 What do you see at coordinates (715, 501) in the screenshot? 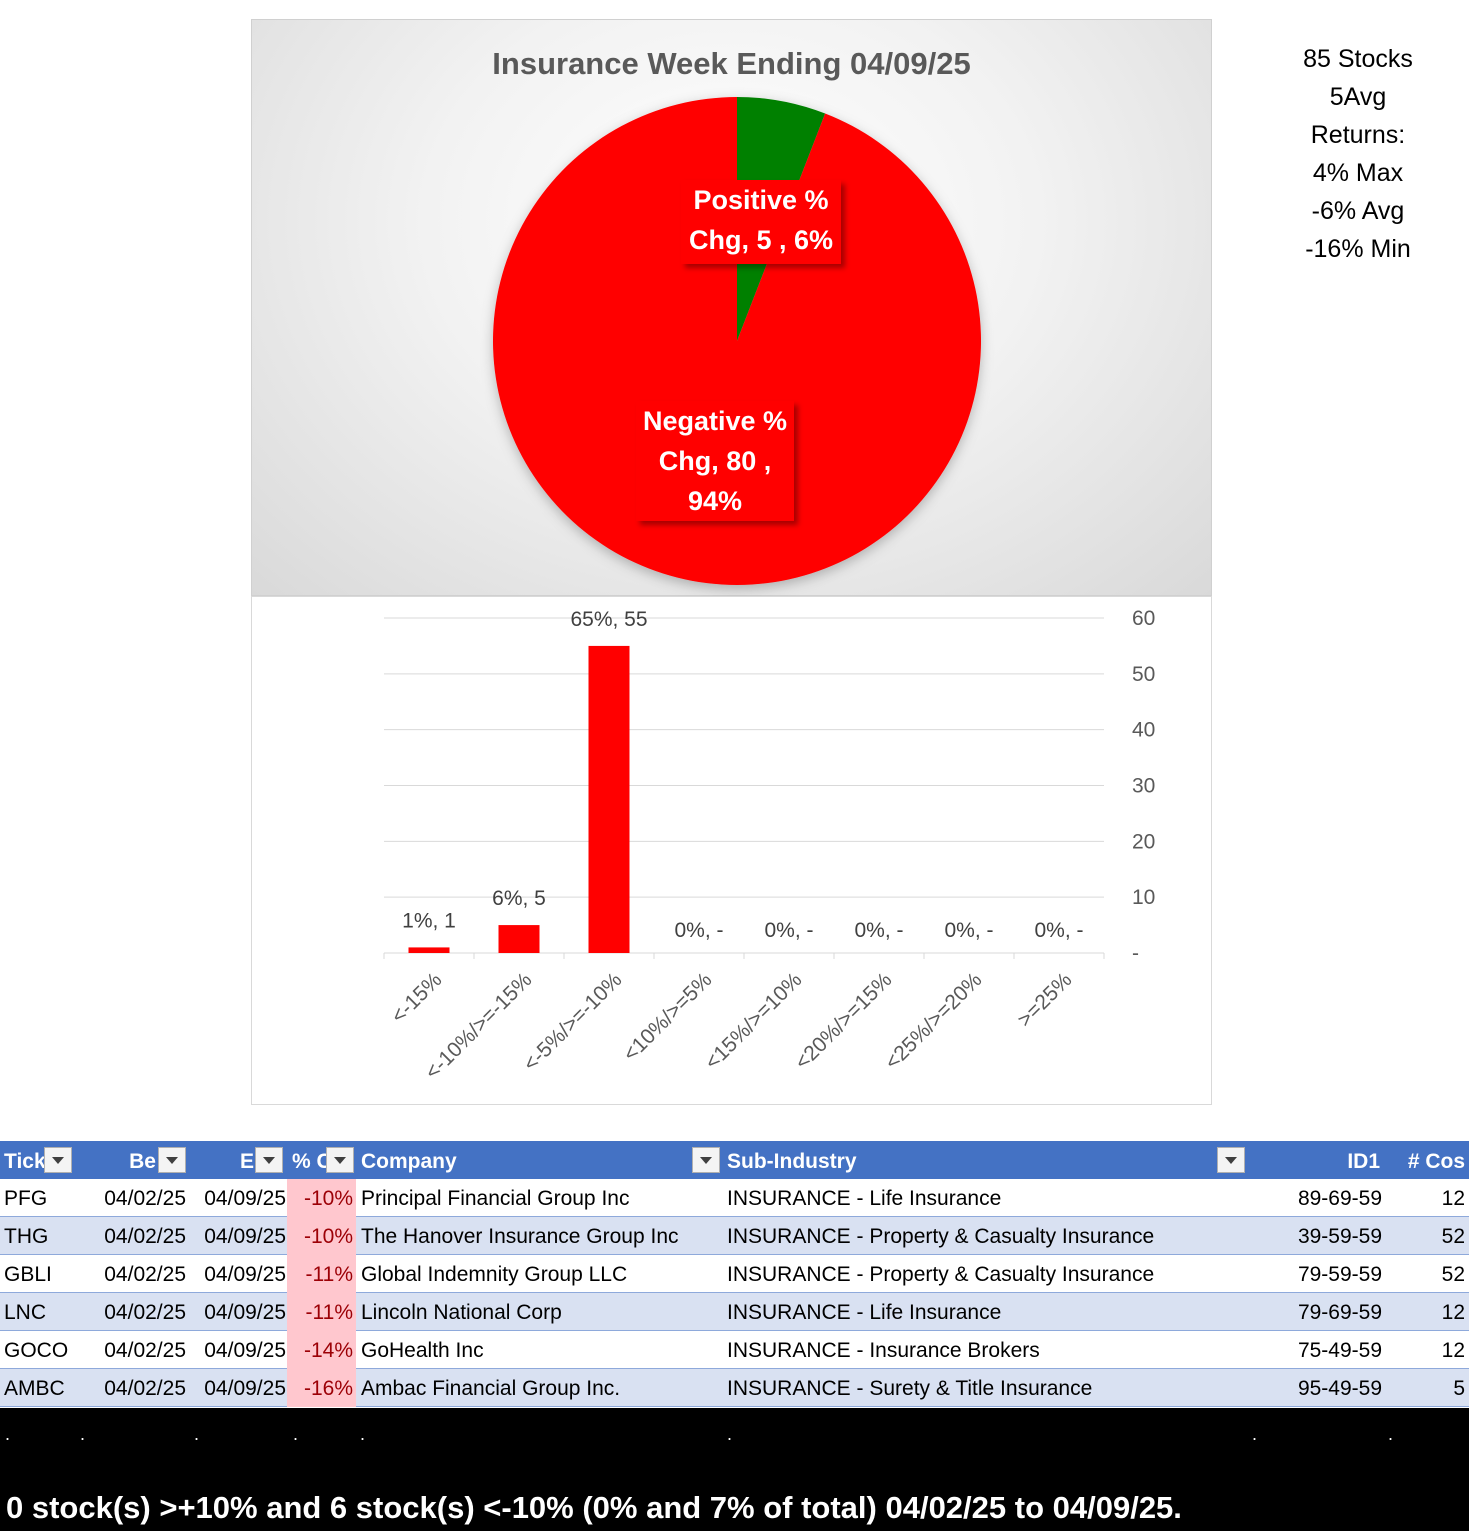
I see `negative-label-line3: 94%` at bounding box center [715, 501].